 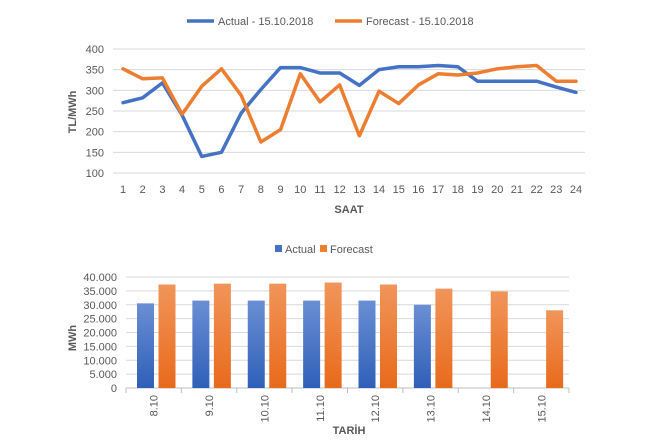 I want to click on line-x-tick-label: 8, so click(x=261, y=190).